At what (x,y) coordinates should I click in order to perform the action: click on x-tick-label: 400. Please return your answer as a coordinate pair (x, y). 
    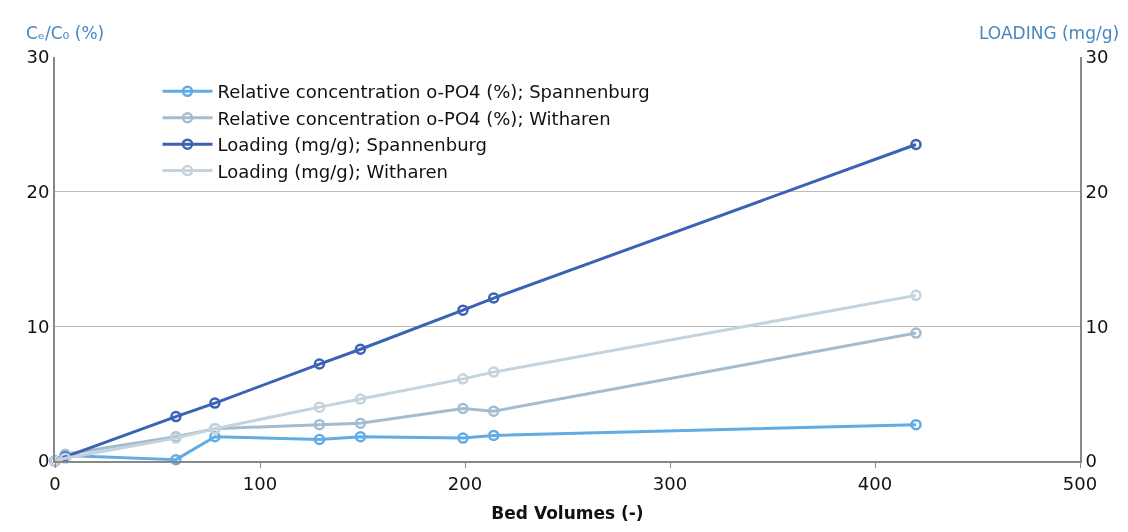
    Looking at the image, I should click on (875, 483).